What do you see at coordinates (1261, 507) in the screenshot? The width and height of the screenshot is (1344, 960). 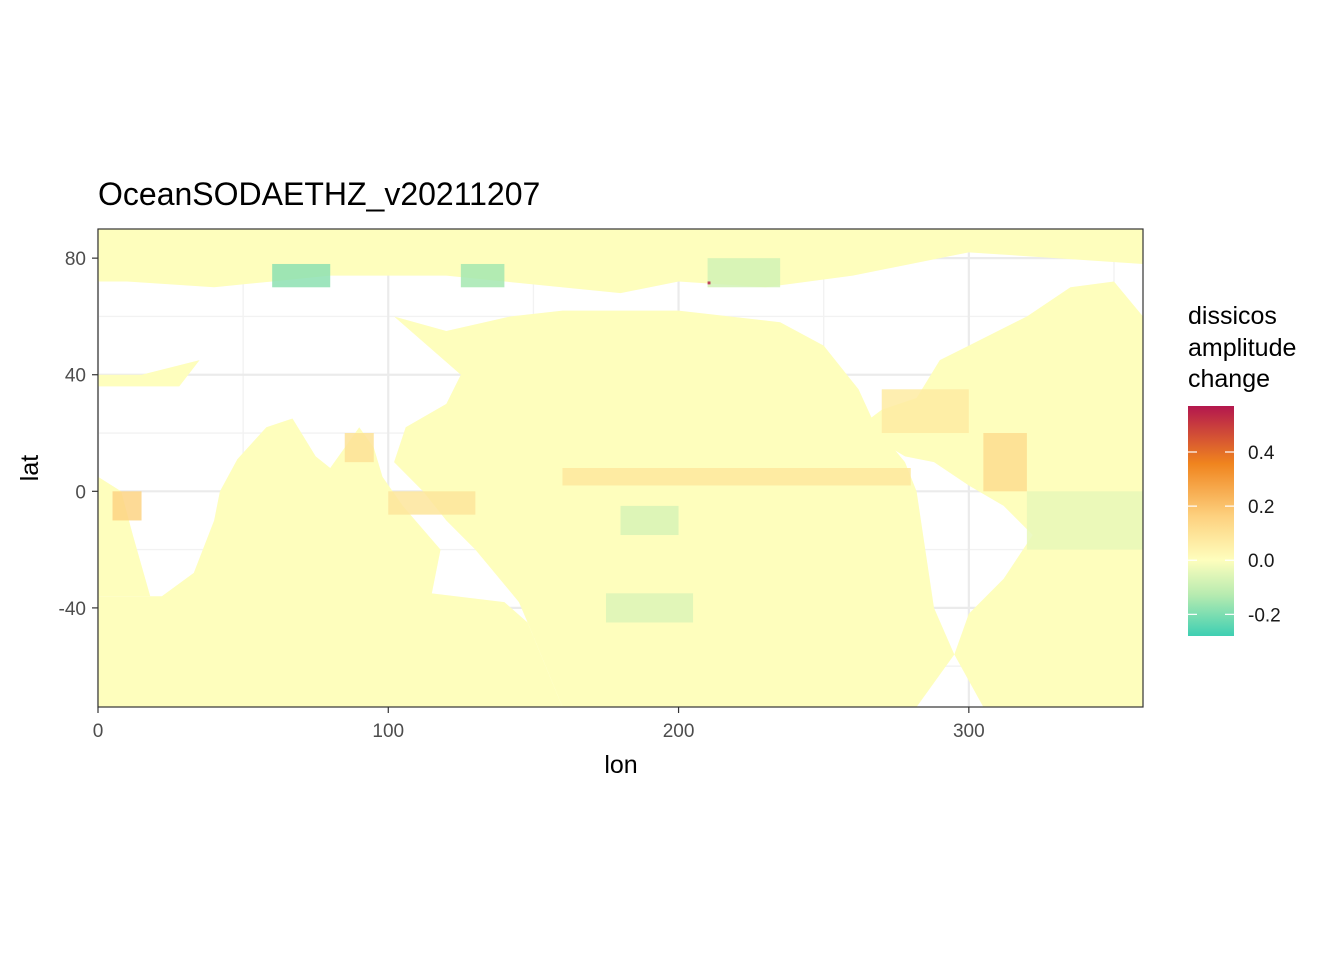 I see `legend-label: 0.2` at bounding box center [1261, 507].